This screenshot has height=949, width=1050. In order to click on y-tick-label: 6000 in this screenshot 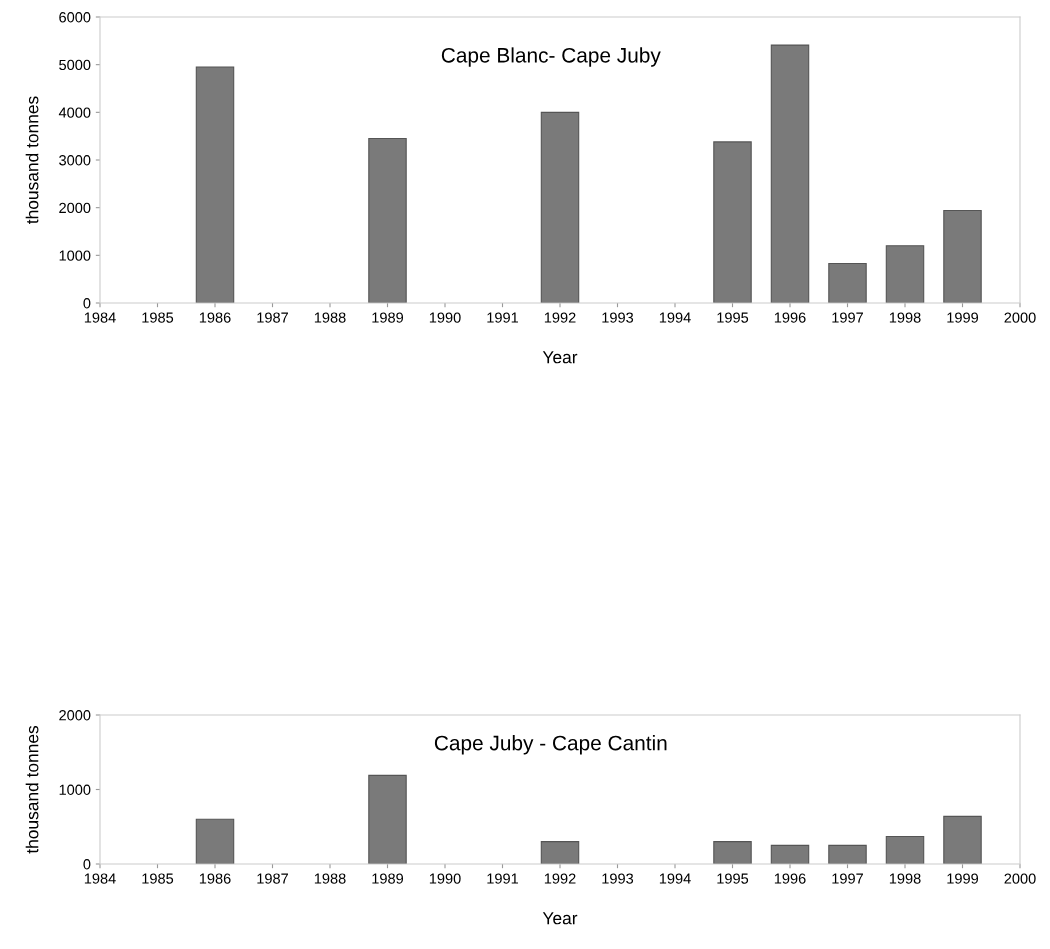, I will do `click(75, 17)`.